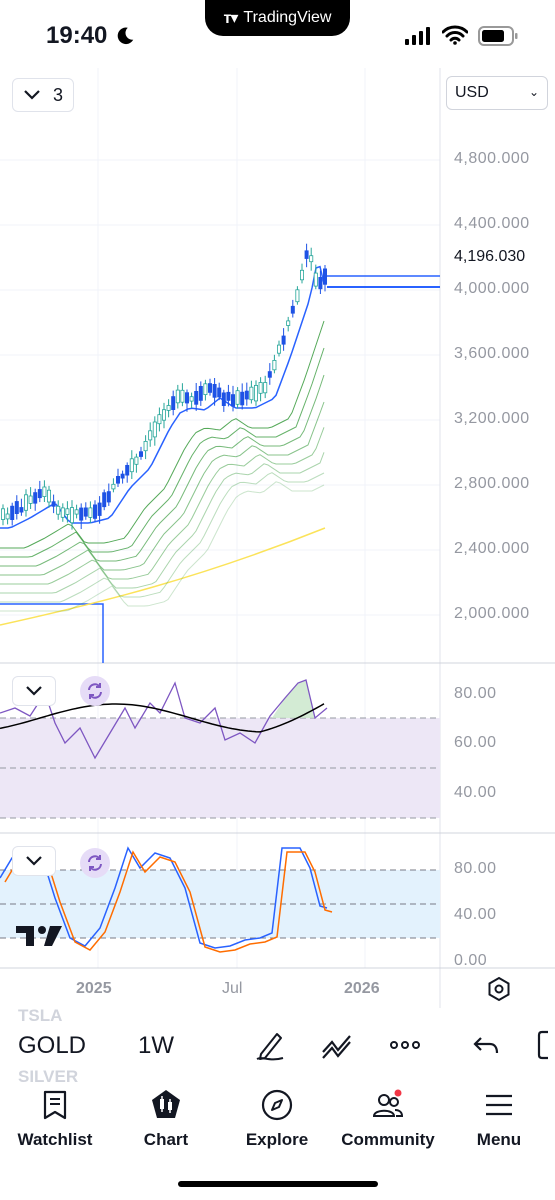 Image resolution: width=555 pixels, height=1200 pixels. Describe the element at coordinates (55, 1119) in the screenshot. I see `nav-watchlist: Watchlist` at that location.